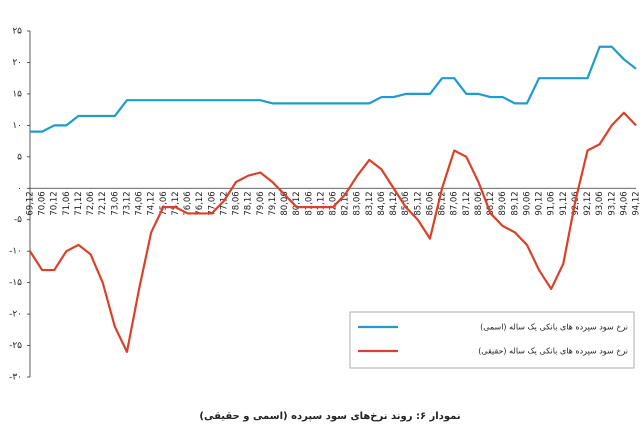 The width and height of the screenshot is (644, 434). What do you see at coordinates (79, 203) in the screenshot?
I see `x-tick-label: 71,12` at bounding box center [79, 203].